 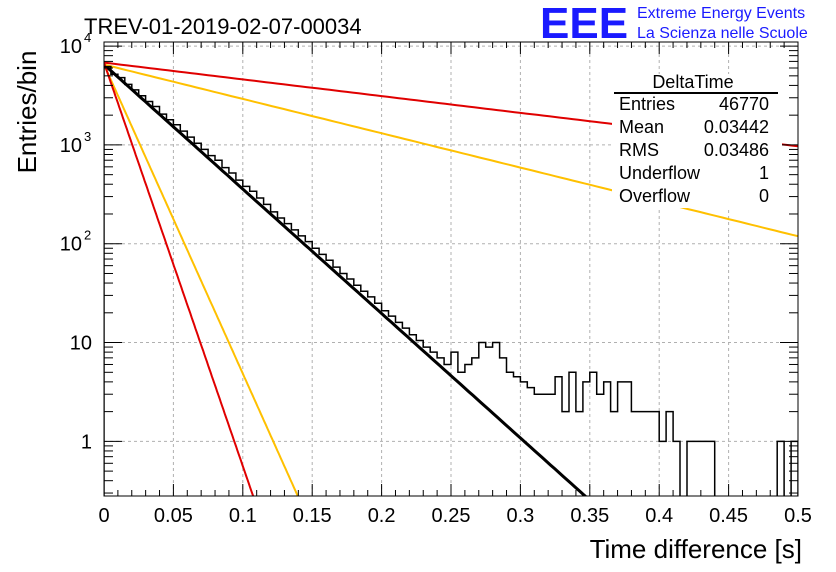 What do you see at coordinates (103, 516) in the screenshot?
I see `x-tick-label: 0` at bounding box center [103, 516].